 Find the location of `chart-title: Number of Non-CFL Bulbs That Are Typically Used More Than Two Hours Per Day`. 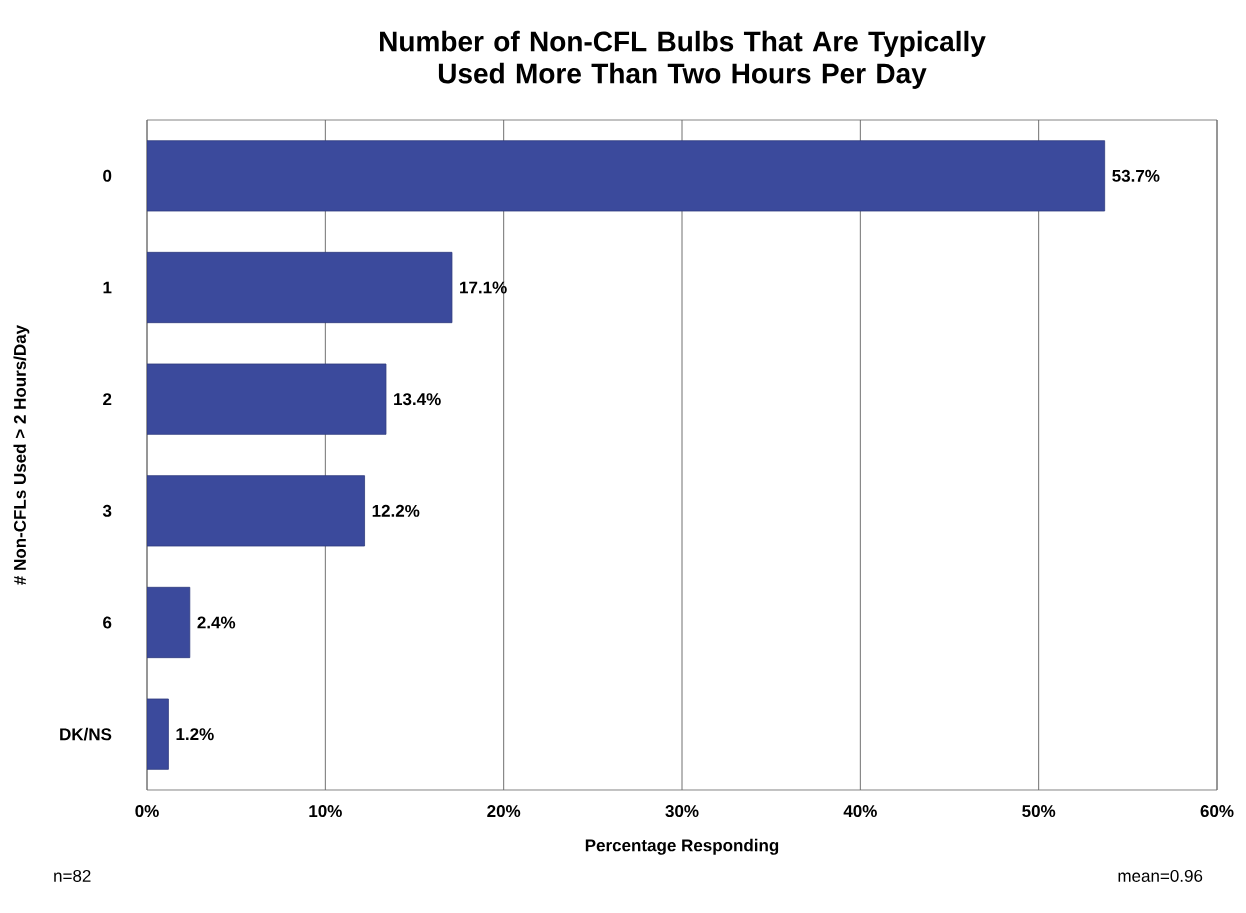

chart-title: Number of Non-CFL Bulbs That Are Typically Used More Than Two Hours Per Day is located at coordinates (683, 59).